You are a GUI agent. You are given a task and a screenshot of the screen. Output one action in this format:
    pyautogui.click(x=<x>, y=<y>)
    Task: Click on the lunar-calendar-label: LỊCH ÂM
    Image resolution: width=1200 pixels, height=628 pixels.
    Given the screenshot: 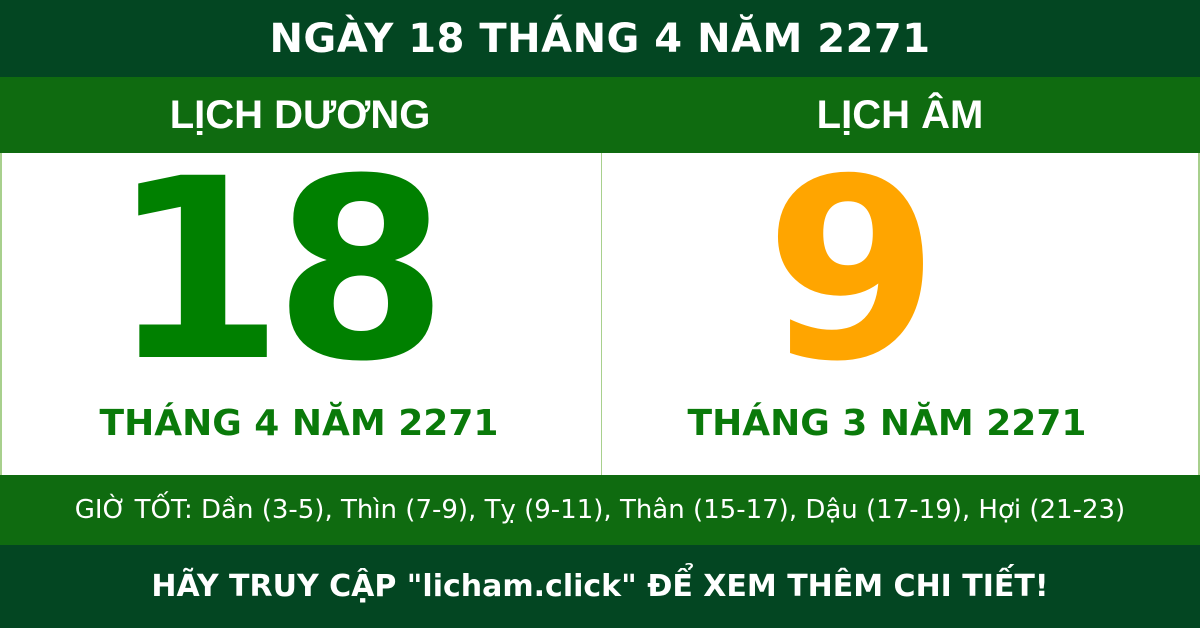 What is the action you would take?
    pyautogui.click(x=900, y=114)
    